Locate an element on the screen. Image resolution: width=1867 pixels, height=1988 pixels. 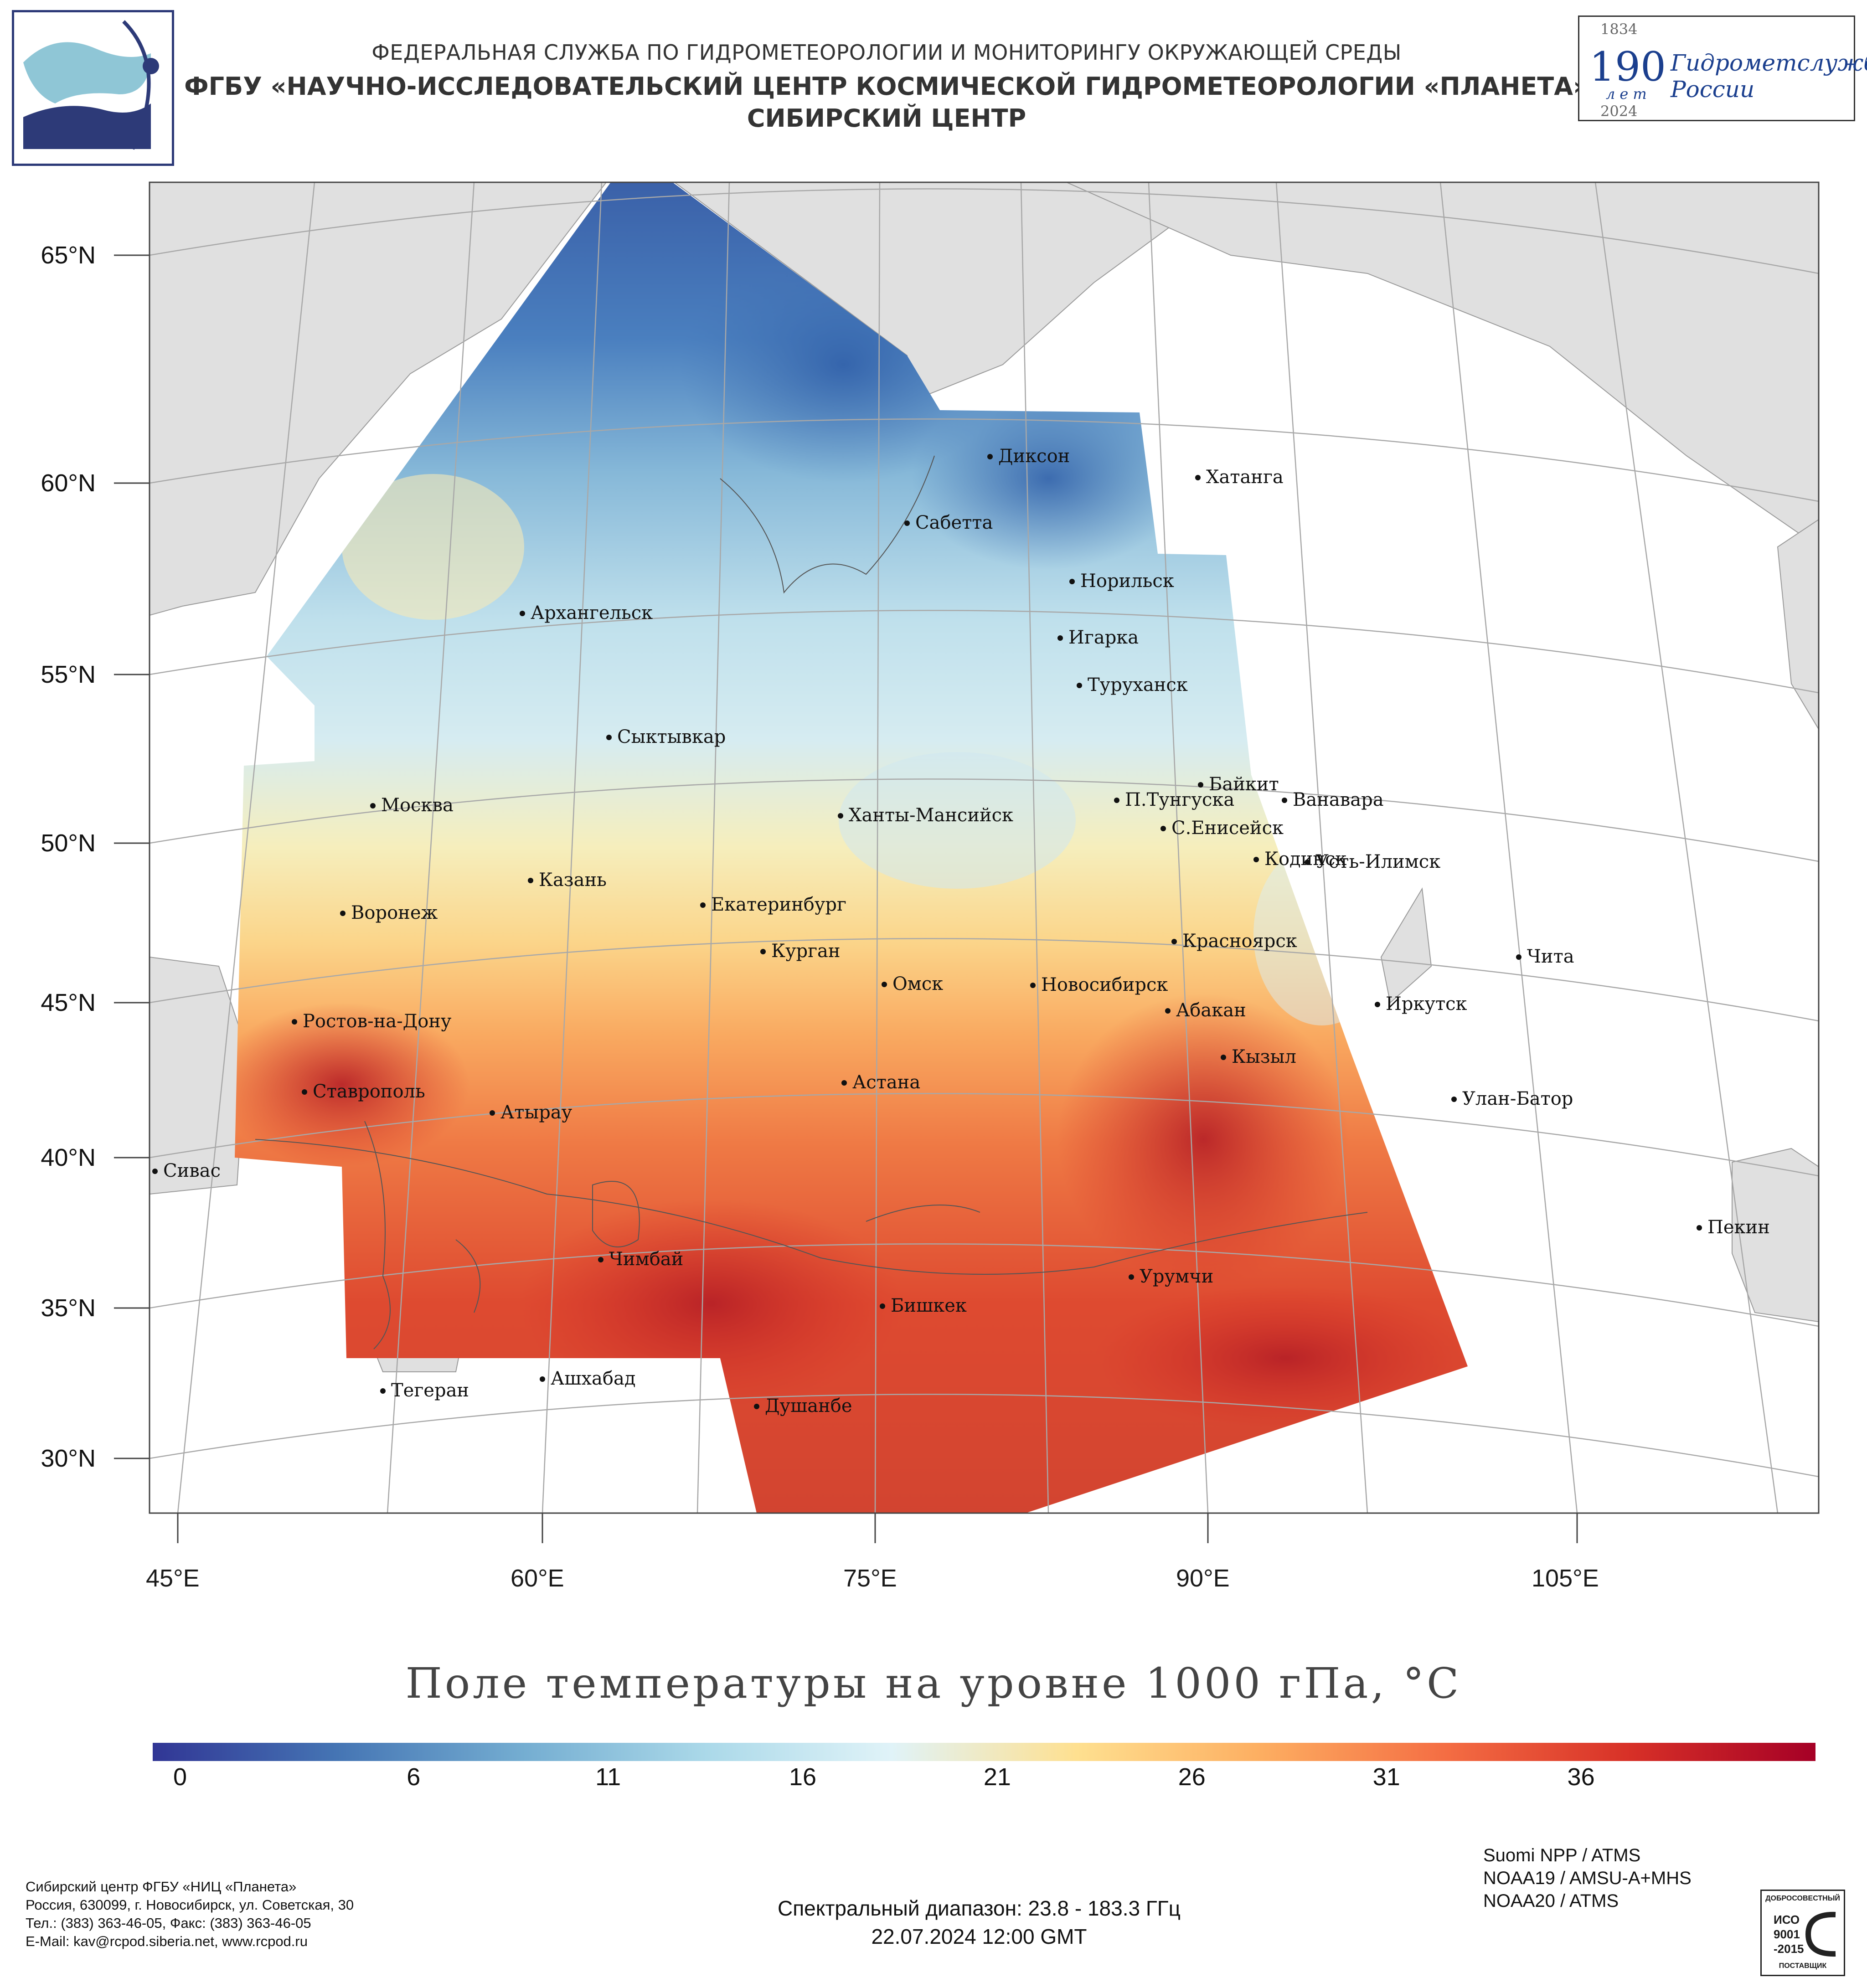
anniversary-year-end: 2024 is located at coordinates (1619, 112).